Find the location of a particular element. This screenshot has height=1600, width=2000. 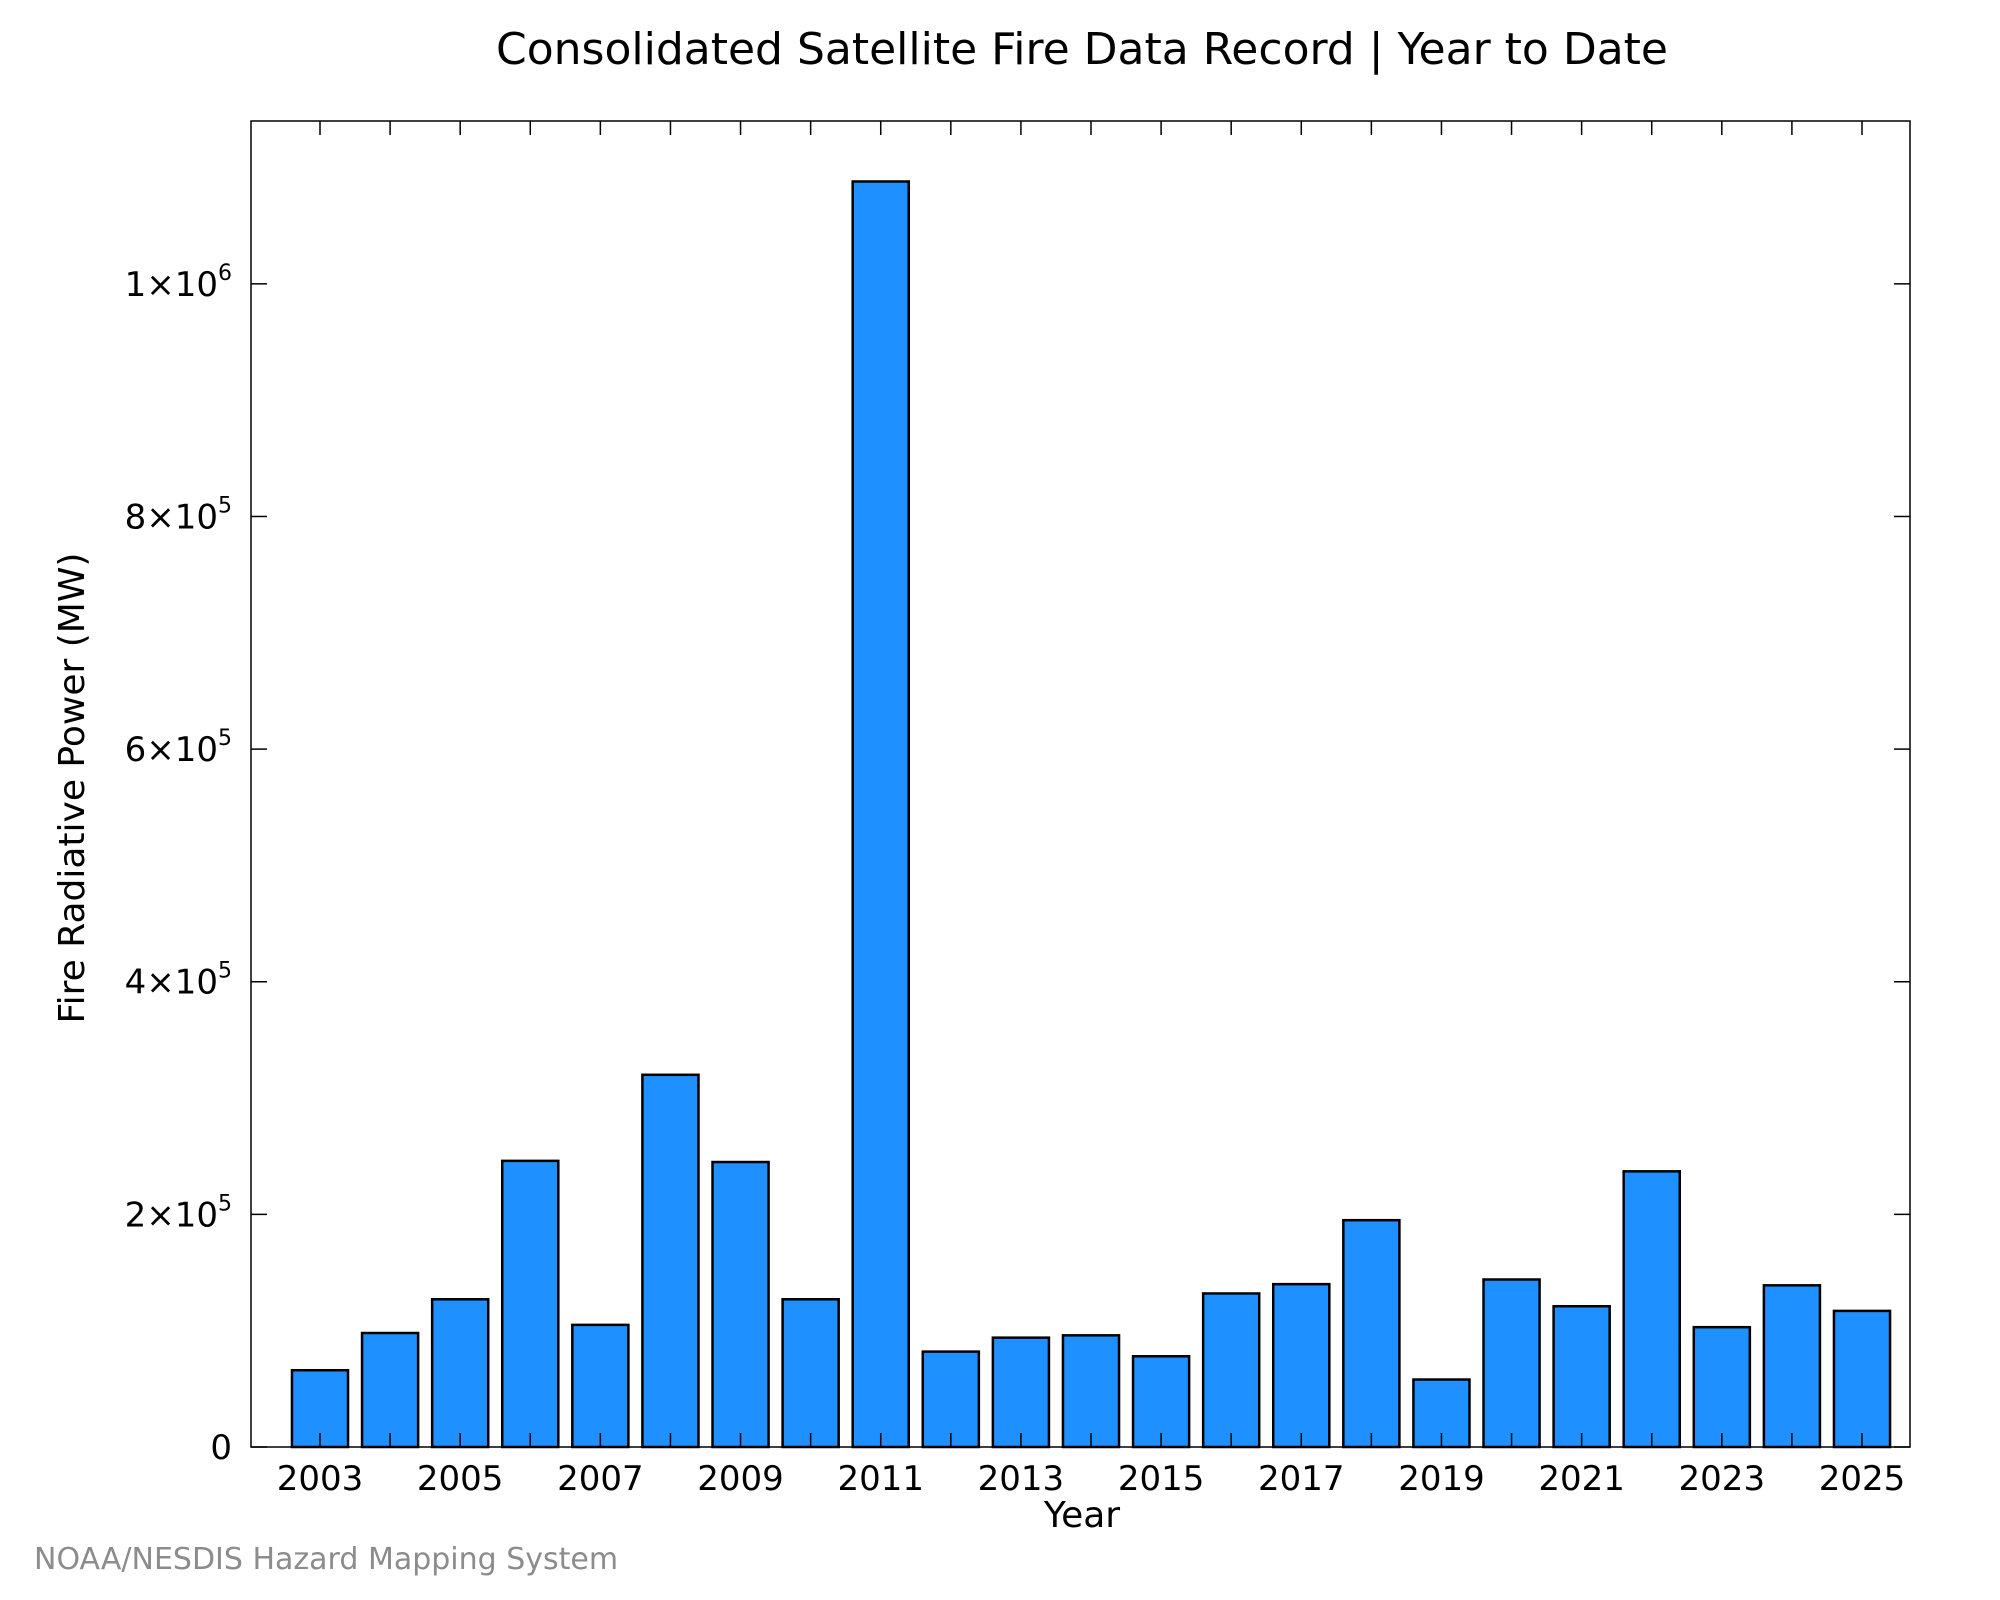

bar-2010 is located at coordinates (810, 1373).